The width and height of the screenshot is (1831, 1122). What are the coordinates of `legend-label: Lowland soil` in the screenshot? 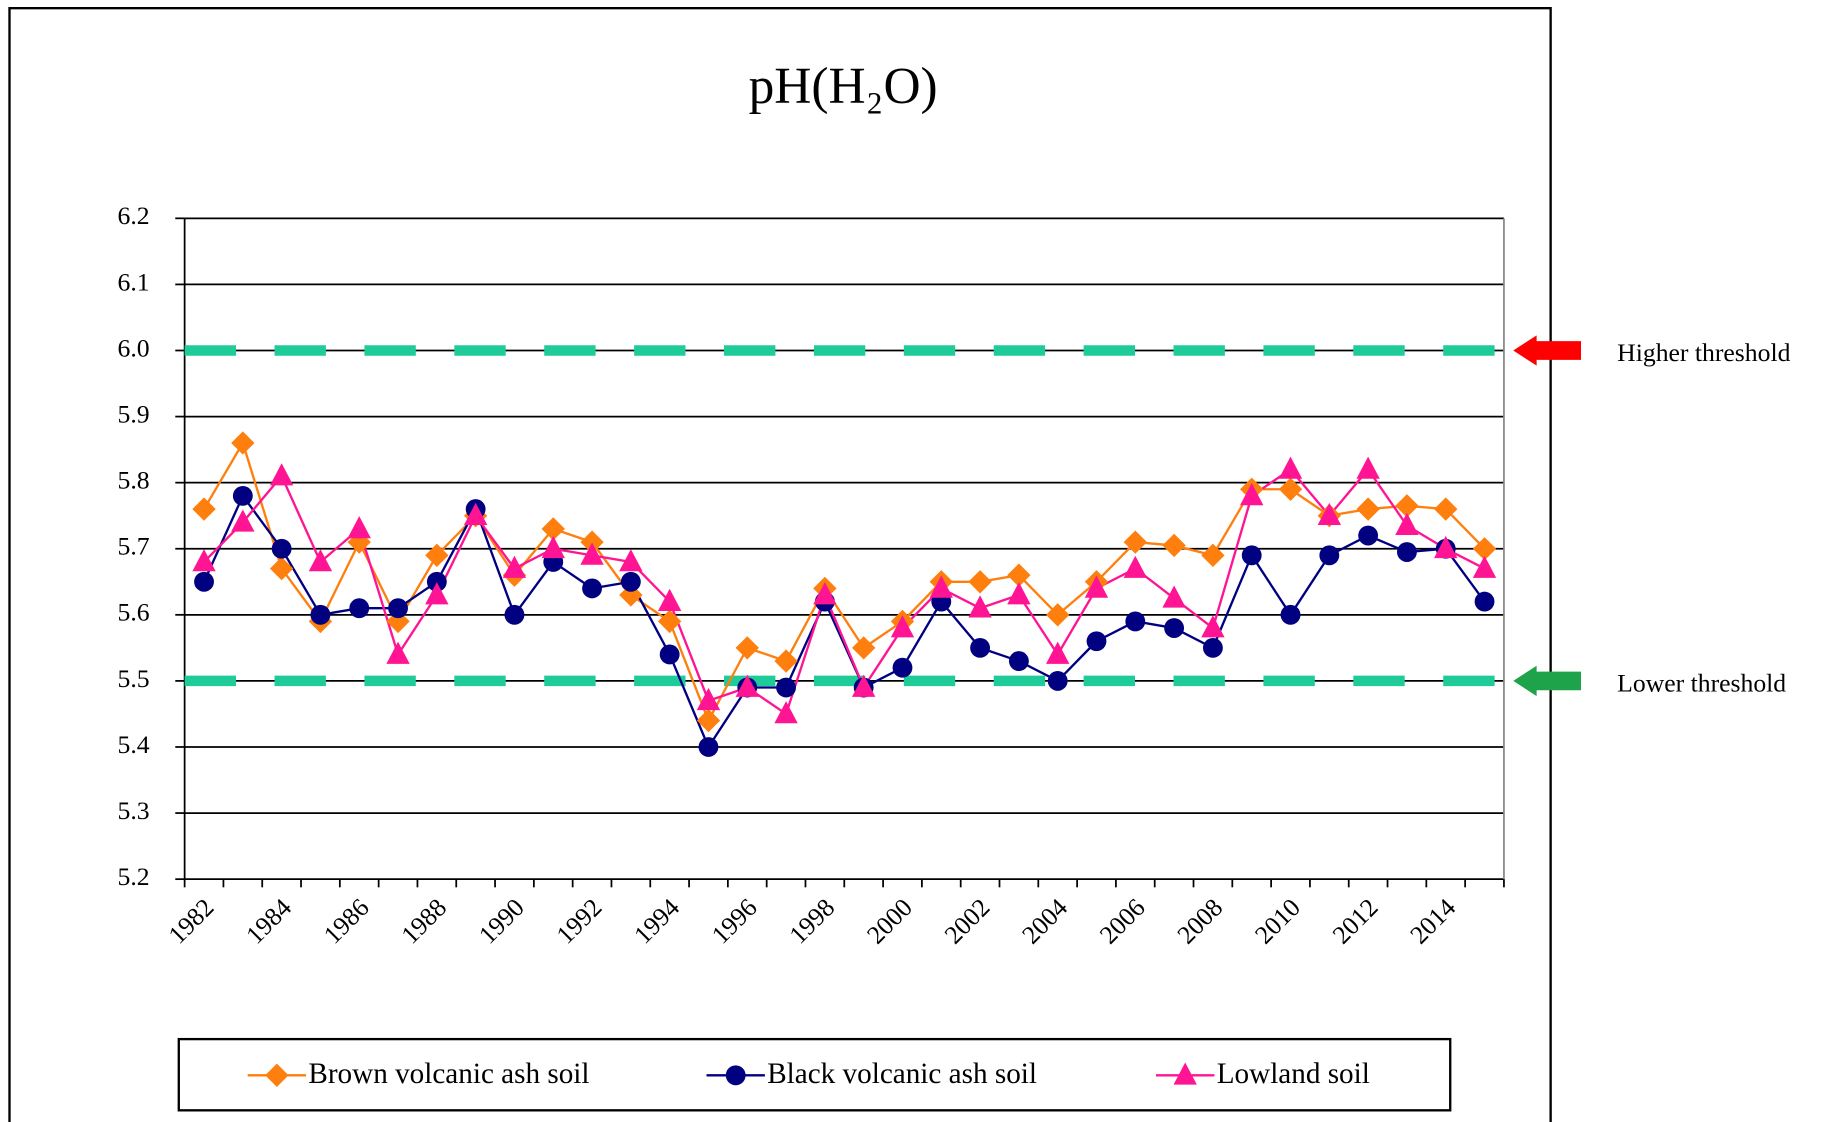 It's located at (1293, 1074).